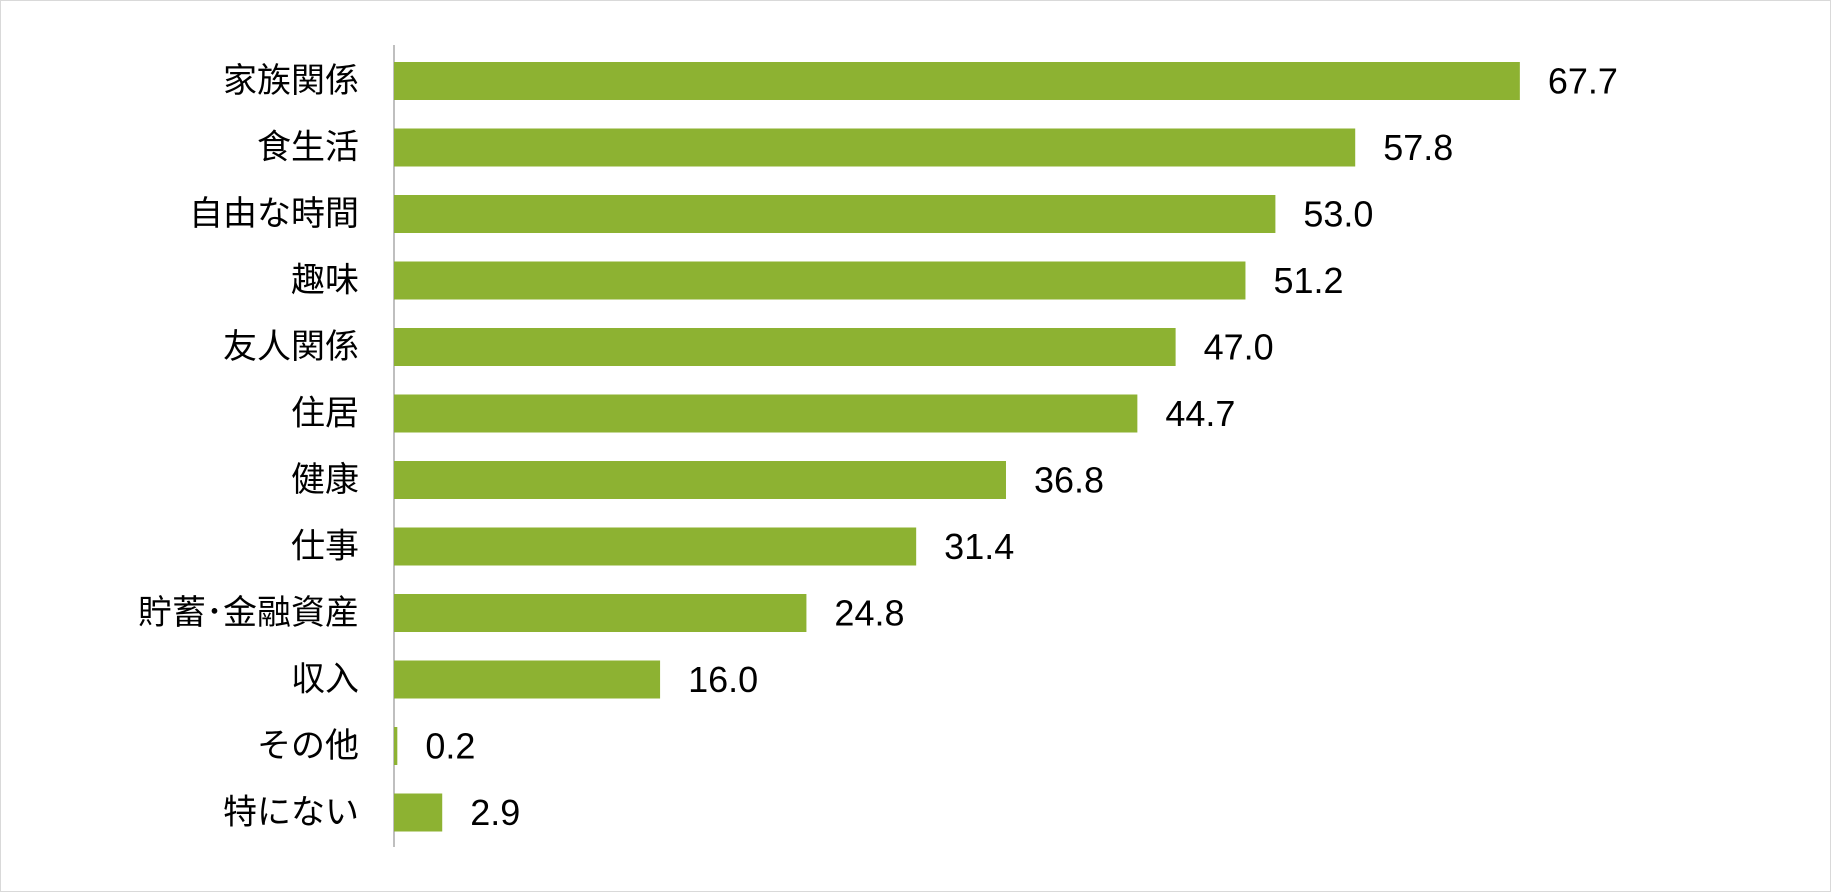  Describe the element at coordinates (1583, 81) in the screenshot. I see `value-label: 67.7` at that location.